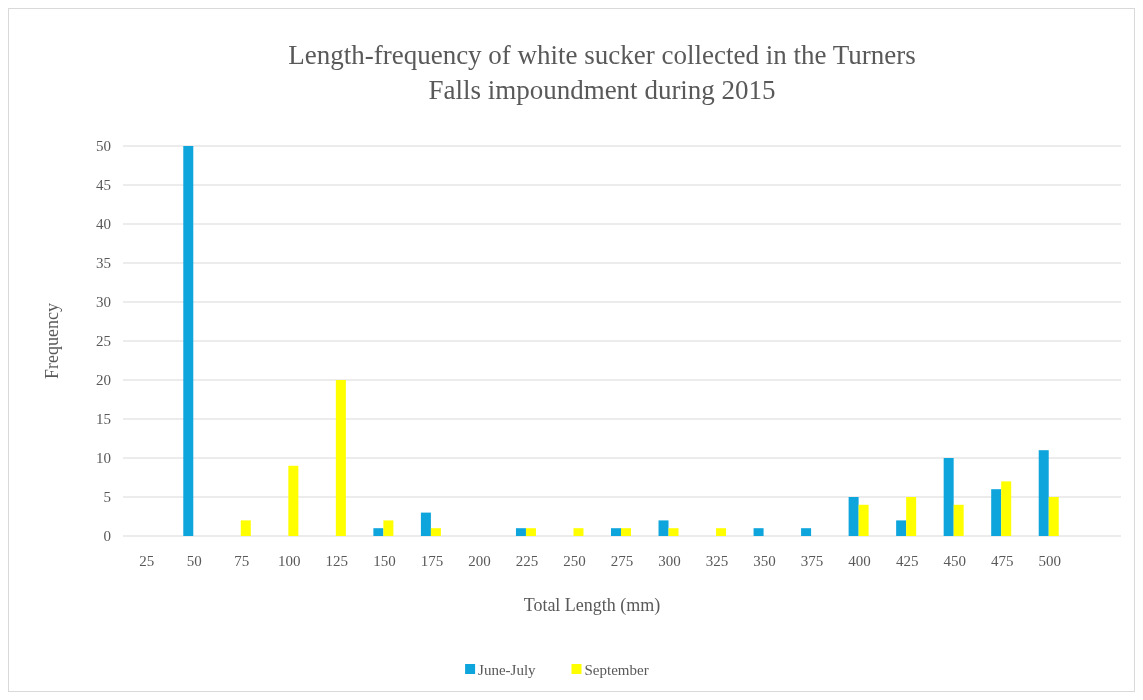 This screenshot has width=1143, height=700. Describe the element at coordinates (103, 224) in the screenshot. I see `y-tick-label: 40` at that location.